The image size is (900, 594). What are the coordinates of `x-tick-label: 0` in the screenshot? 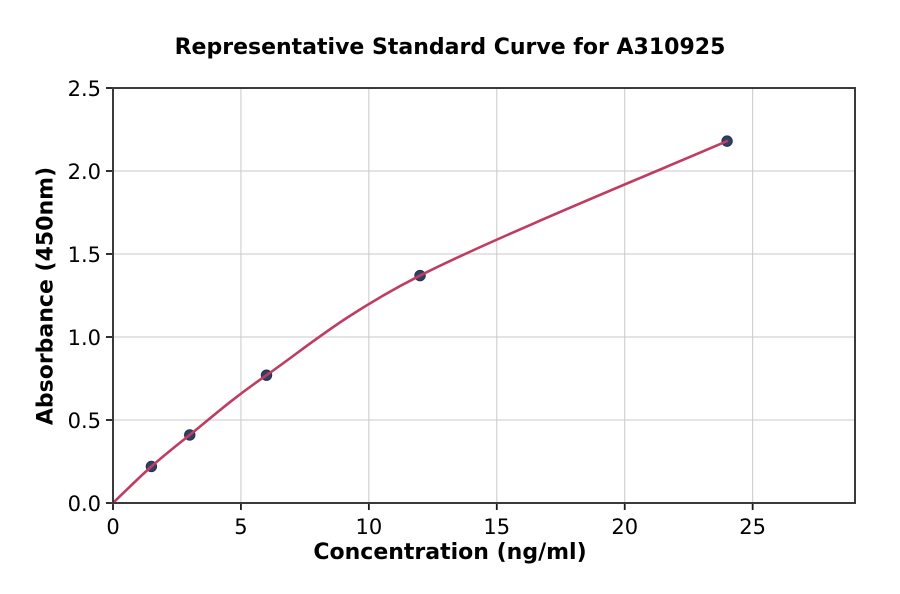 It's located at (112, 527).